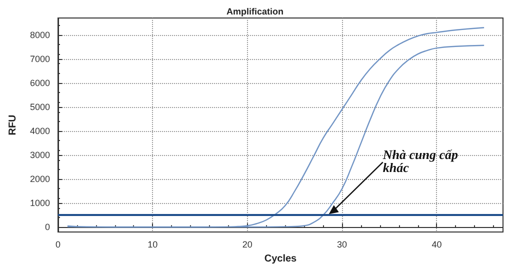 The height and width of the screenshot is (272, 510). I want to click on y-tick-label: 1000, so click(40, 203).